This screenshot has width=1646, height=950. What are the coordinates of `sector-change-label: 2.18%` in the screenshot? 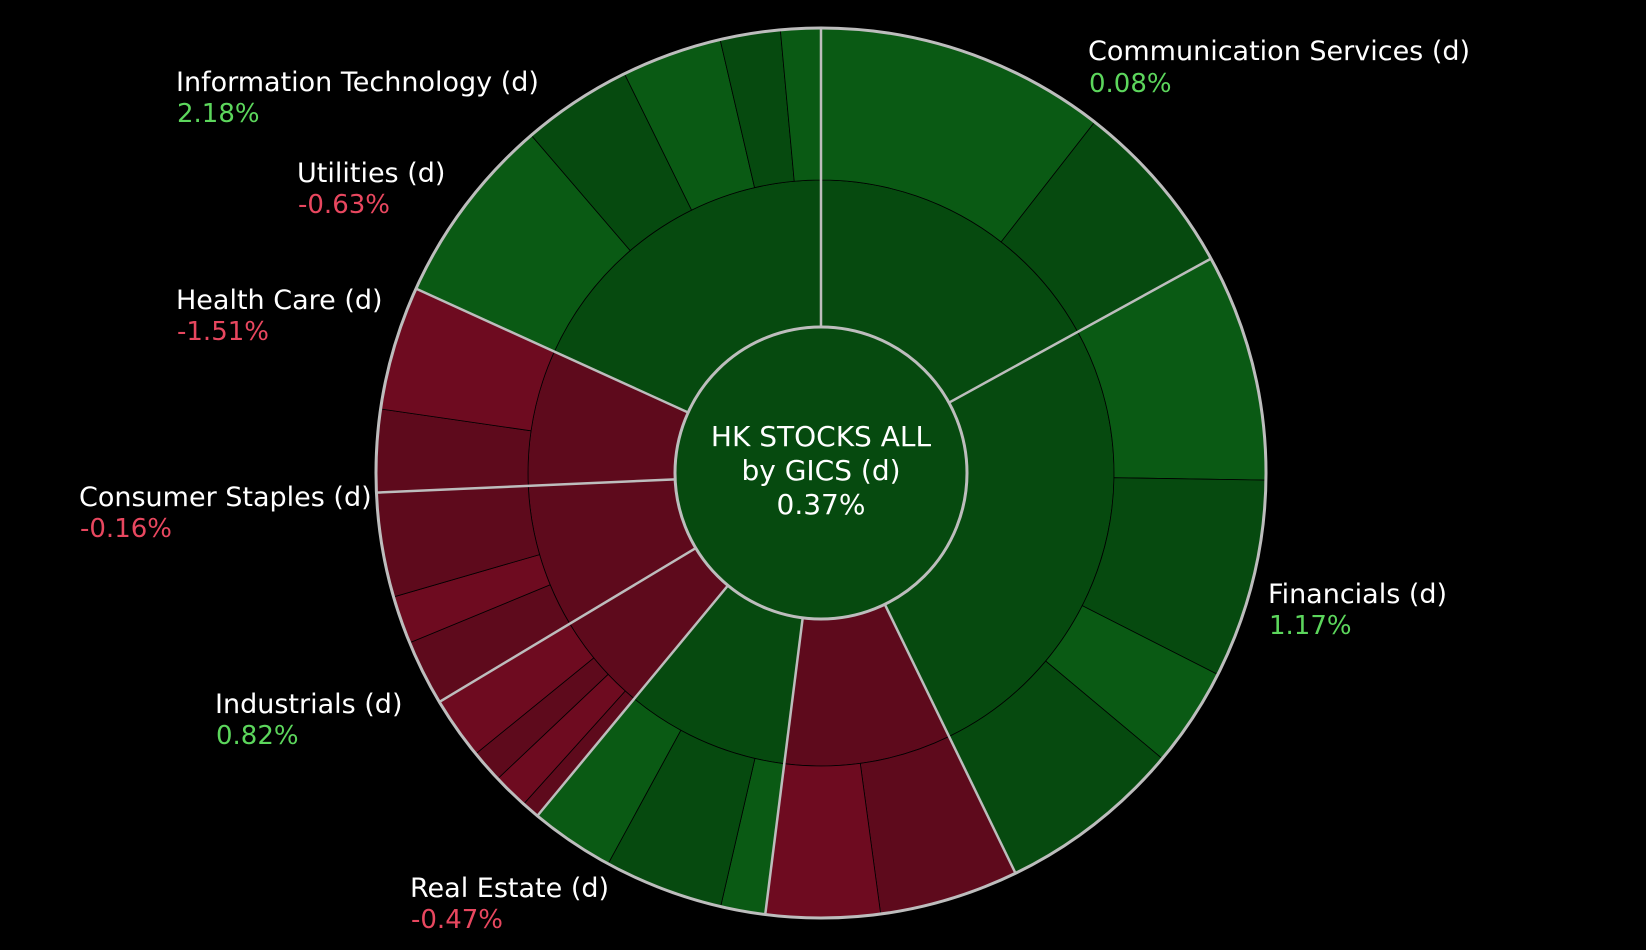 It's located at (218, 114).